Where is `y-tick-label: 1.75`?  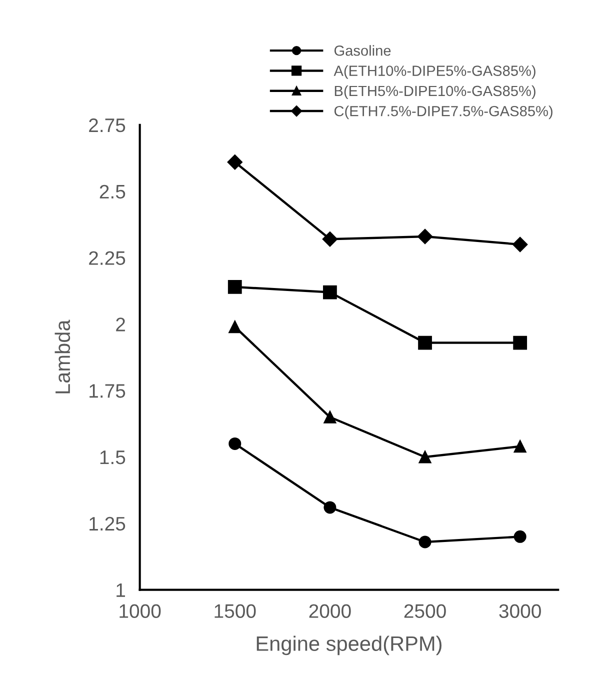 y-tick-label: 1.75 is located at coordinates (108, 391).